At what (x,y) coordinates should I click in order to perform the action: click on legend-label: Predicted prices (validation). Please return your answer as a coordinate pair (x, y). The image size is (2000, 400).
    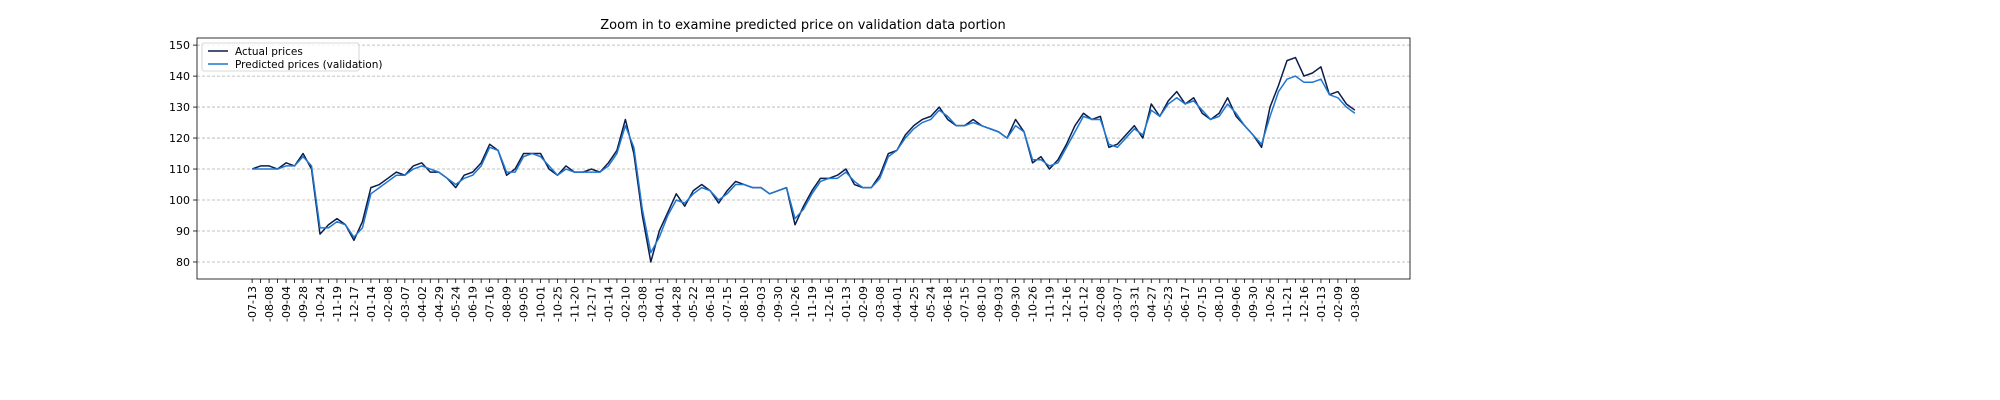
    Looking at the image, I should click on (308, 65).